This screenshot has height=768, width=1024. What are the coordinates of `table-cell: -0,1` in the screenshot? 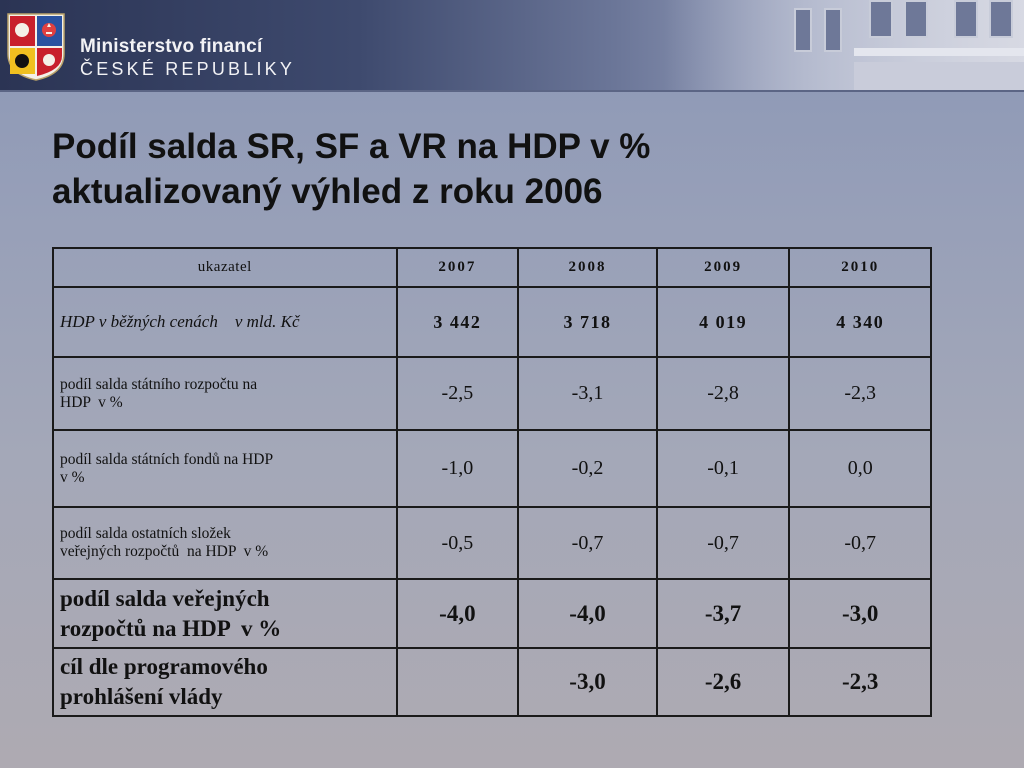 It's located at (723, 468).